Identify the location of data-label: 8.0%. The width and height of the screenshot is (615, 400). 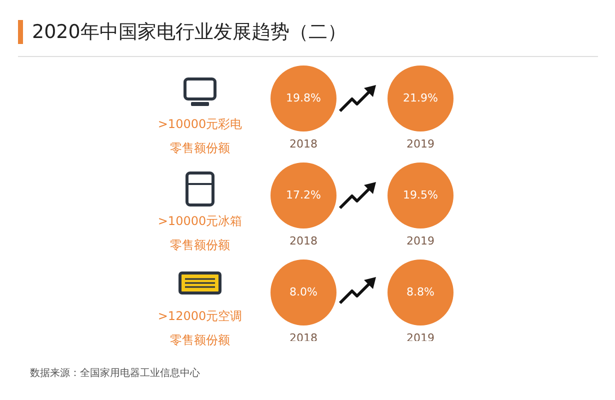
(304, 291).